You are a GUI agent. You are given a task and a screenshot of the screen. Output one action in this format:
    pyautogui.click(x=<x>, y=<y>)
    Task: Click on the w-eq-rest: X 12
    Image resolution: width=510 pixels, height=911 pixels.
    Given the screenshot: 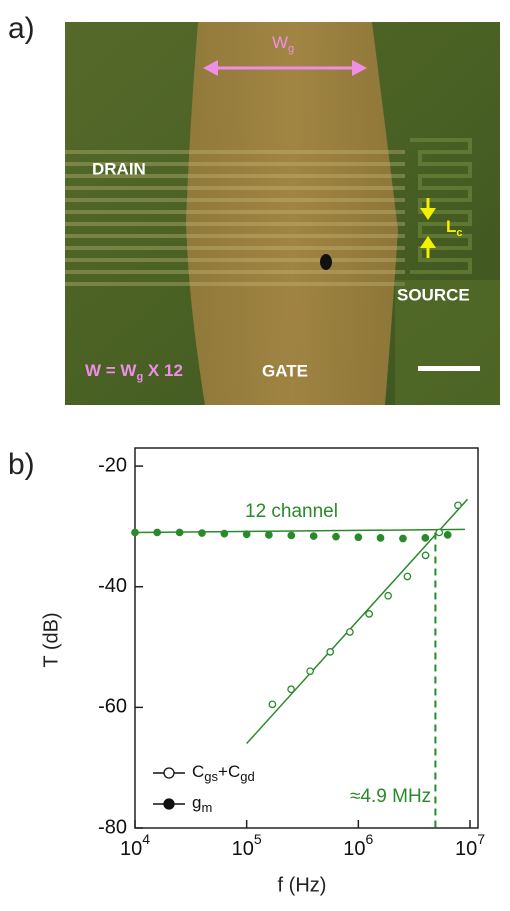 What is the action you would take?
    pyautogui.click(x=163, y=370)
    